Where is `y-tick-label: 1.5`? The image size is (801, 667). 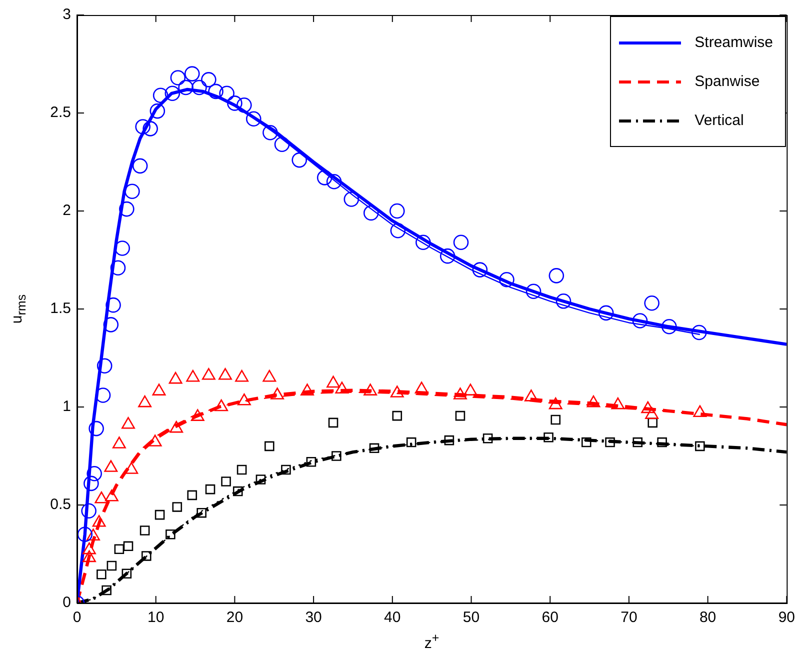 y-tick-label: 1.5 is located at coordinates (60, 309).